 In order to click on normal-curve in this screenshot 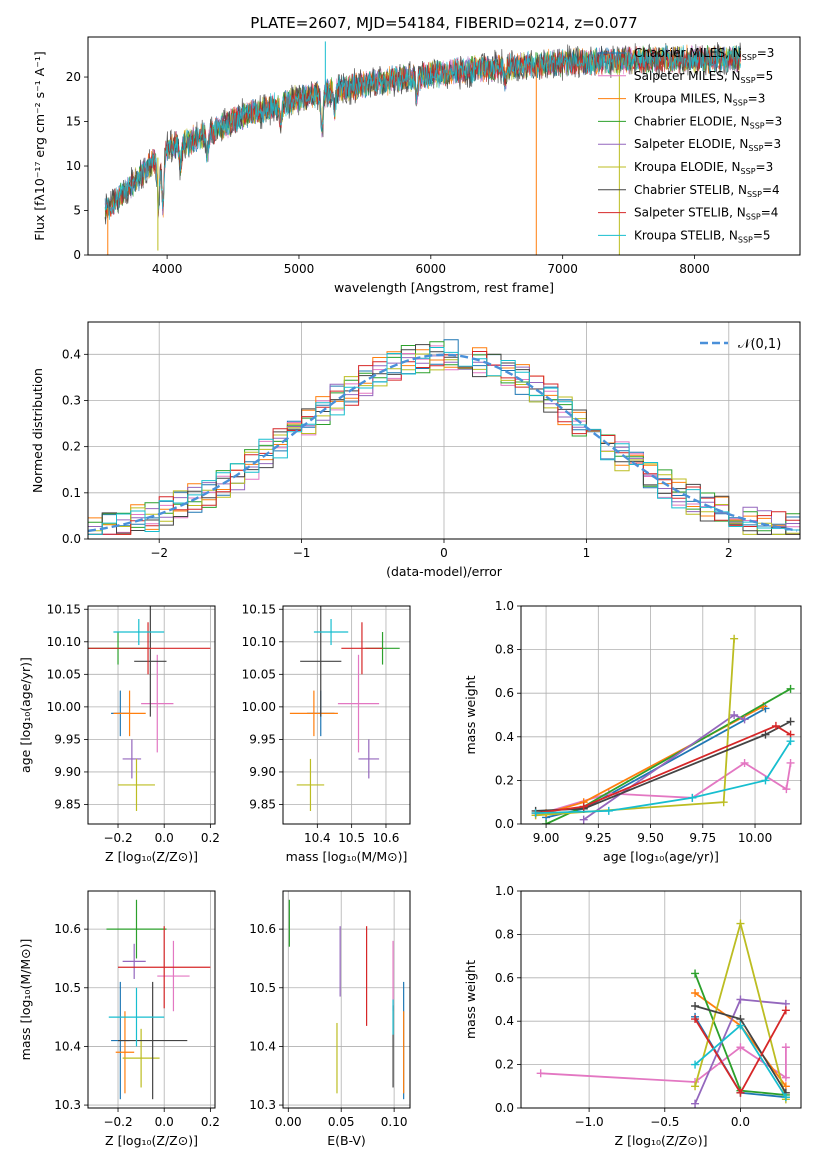, I will do `click(443, 443)`.